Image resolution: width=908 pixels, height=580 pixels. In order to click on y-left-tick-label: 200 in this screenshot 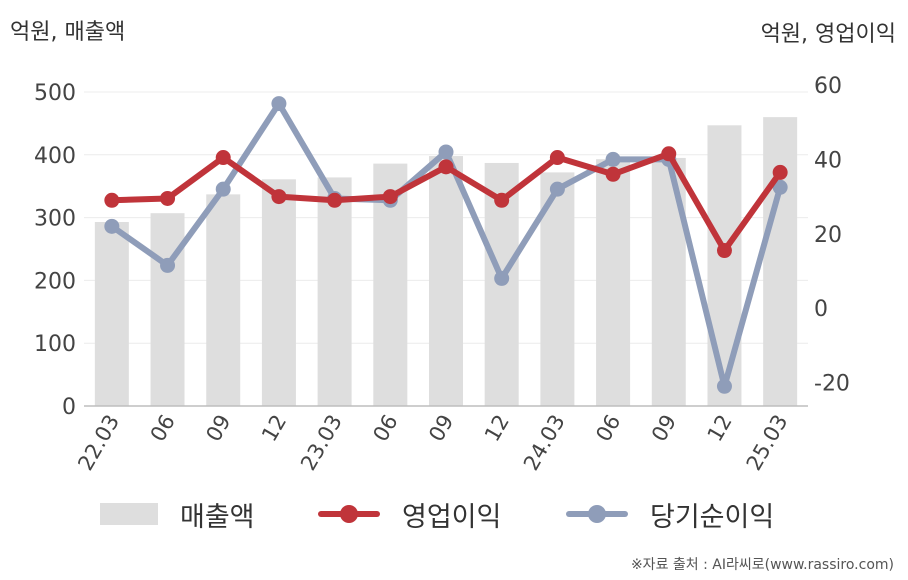, I will do `click(55, 281)`.